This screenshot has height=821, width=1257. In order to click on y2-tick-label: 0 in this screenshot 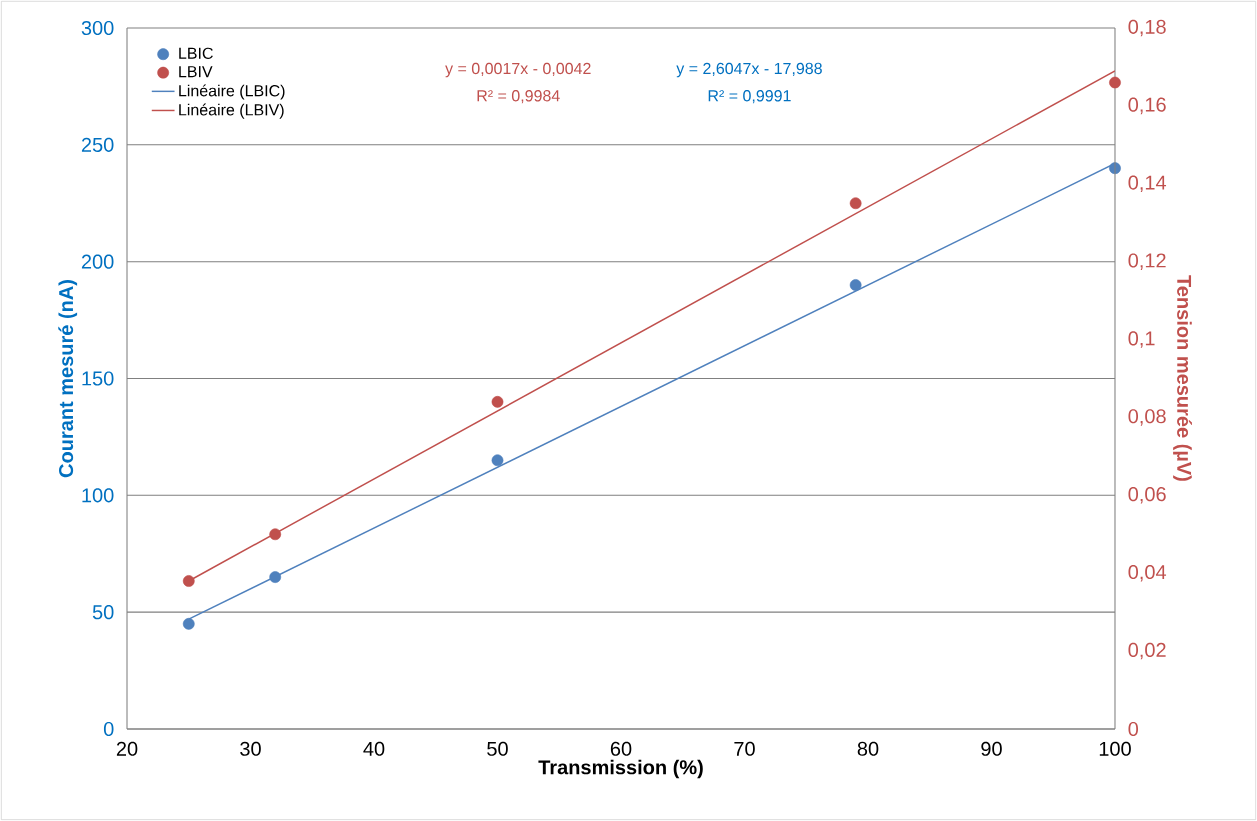, I will do `click(1133, 729)`.